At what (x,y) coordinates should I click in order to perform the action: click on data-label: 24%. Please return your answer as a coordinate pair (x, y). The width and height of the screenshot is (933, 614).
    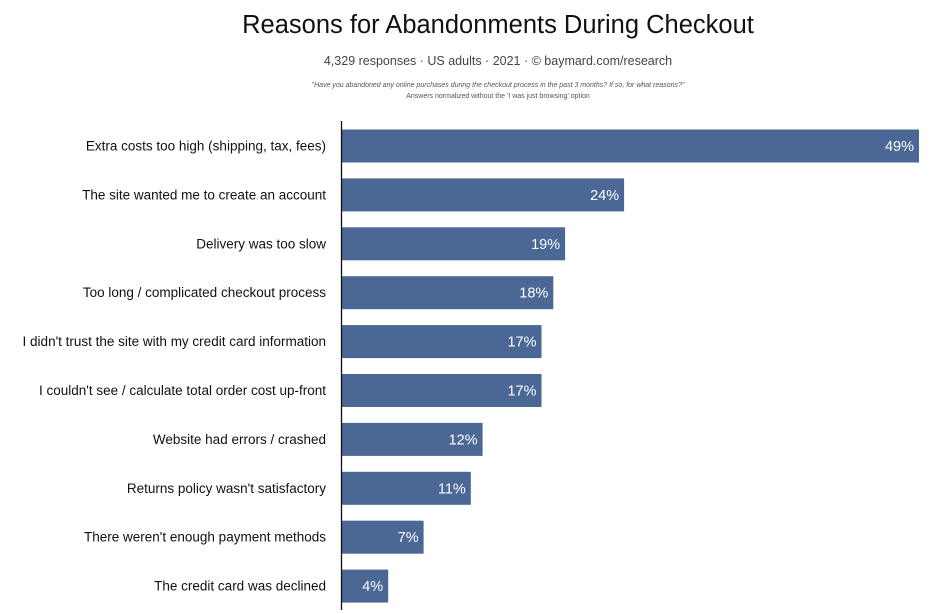
    Looking at the image, I should click on (604, 196).